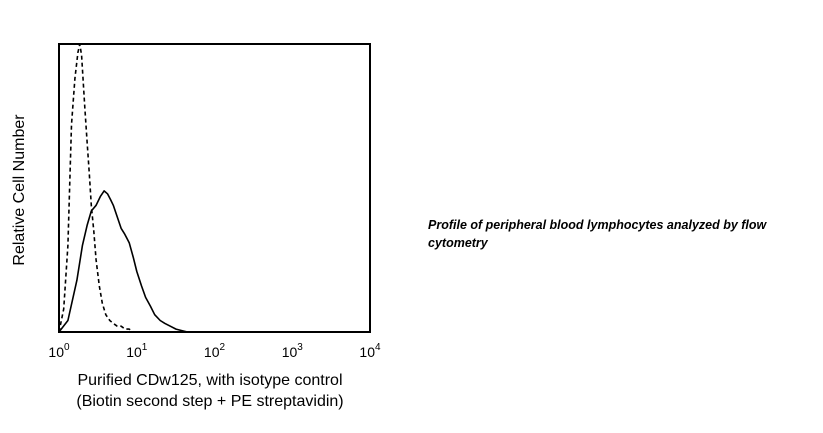 The width and height of the screenshot is (823, 433). I want to click on x-axis-title-line-2: (Biotin second step + PE streptavidin), so click(209, 401).